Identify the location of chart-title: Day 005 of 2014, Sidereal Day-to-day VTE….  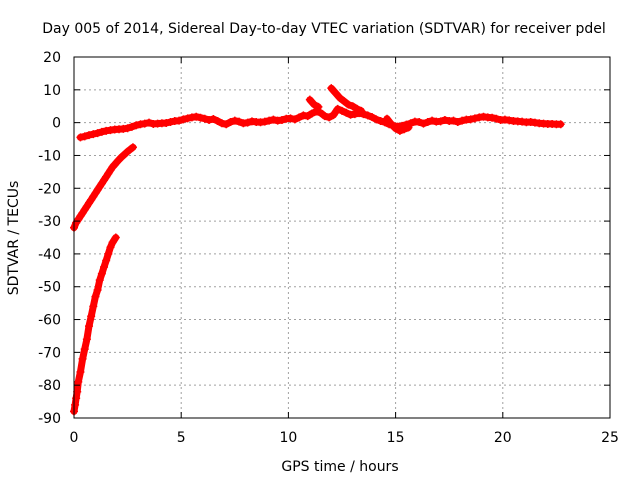
(324, 29).